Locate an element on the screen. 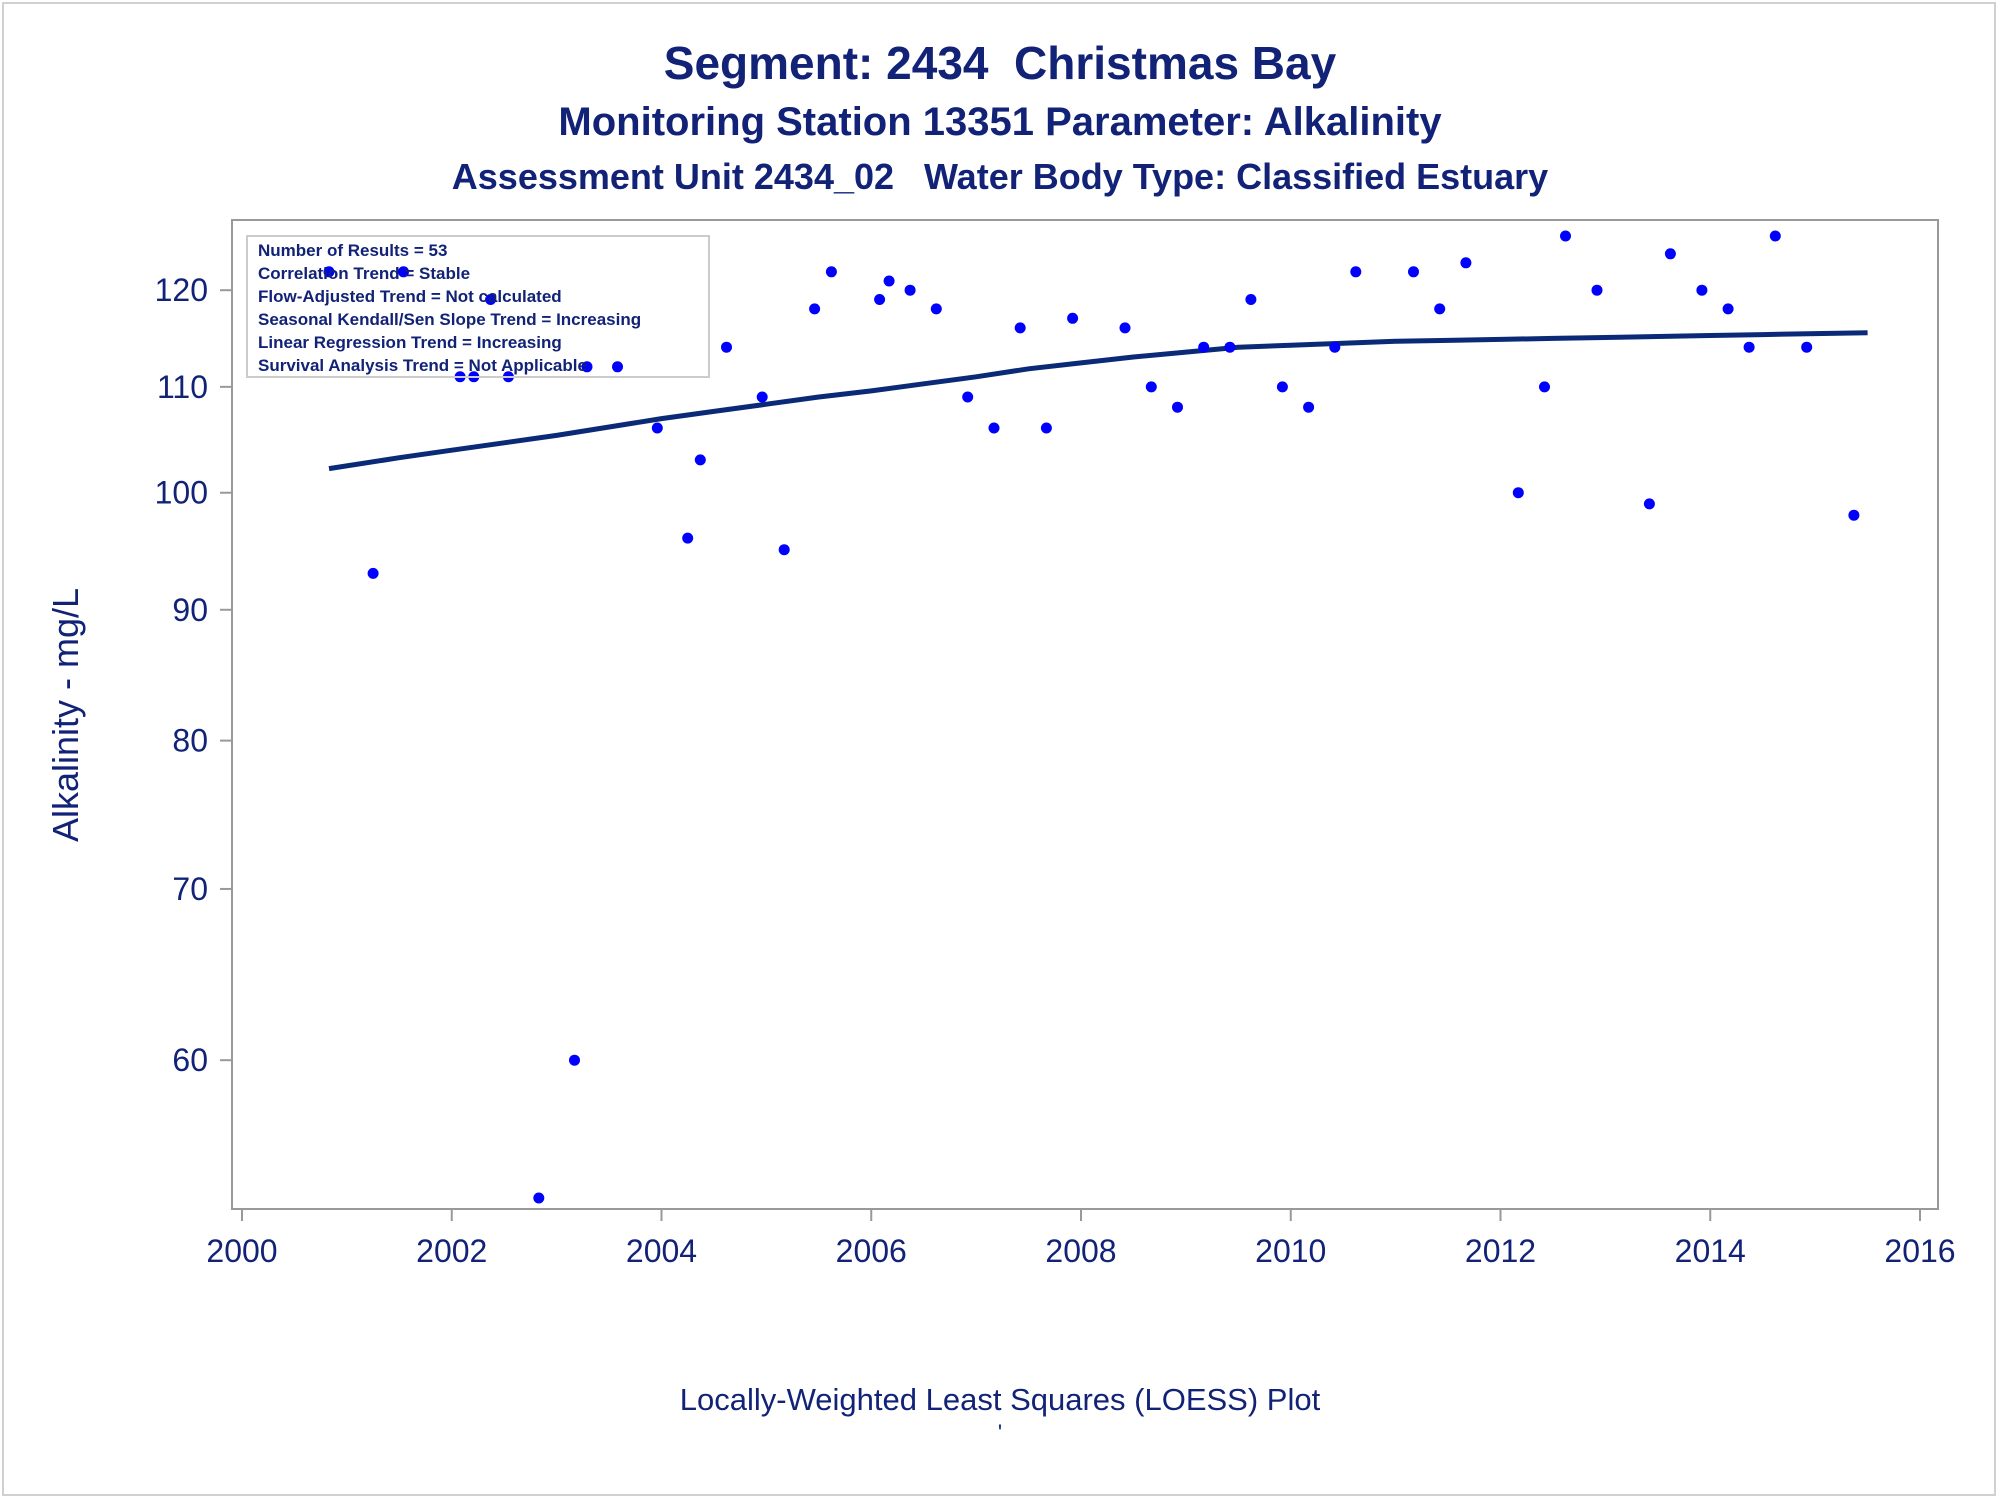  y-tick-label-110: 110 is located at coordinates (182, 387).